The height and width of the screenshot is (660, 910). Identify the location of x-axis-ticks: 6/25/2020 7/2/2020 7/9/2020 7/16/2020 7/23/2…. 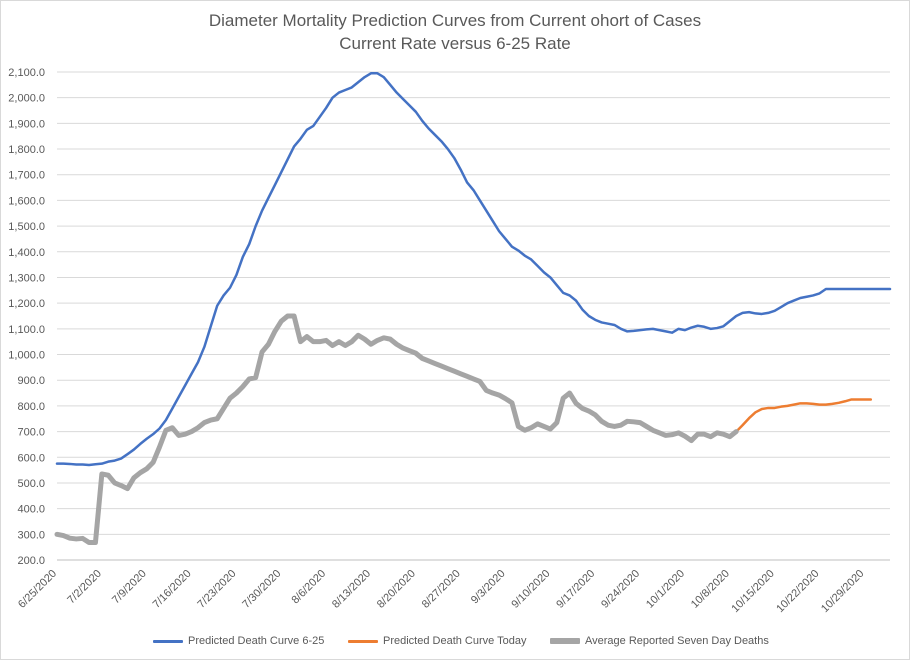
(441, 591).